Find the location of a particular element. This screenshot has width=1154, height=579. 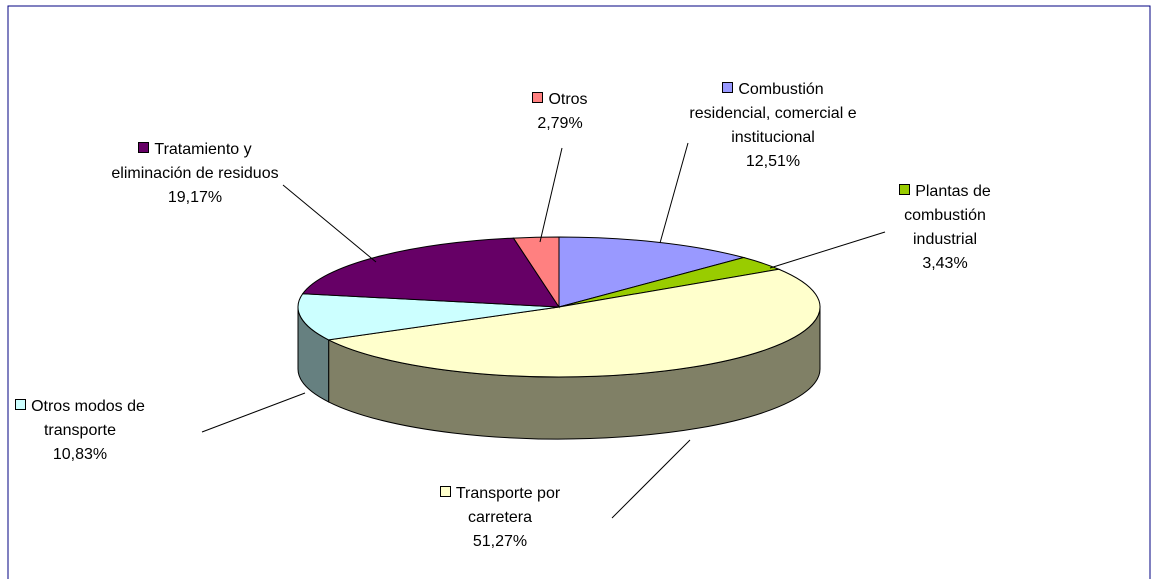

category-label: Tratamiento y eliminación de residuos is located at coordinates (195, 161).